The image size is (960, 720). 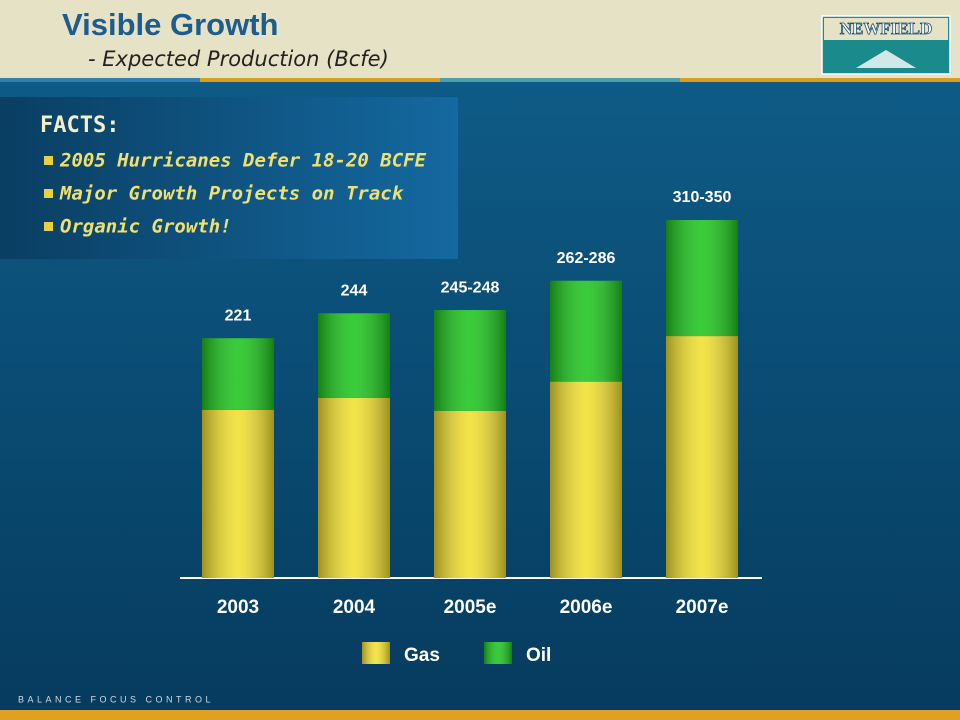 What do you see at coordinates (354, 291) in the screenshot?
I see `value-label: 244` at bounding box center [354, 291].